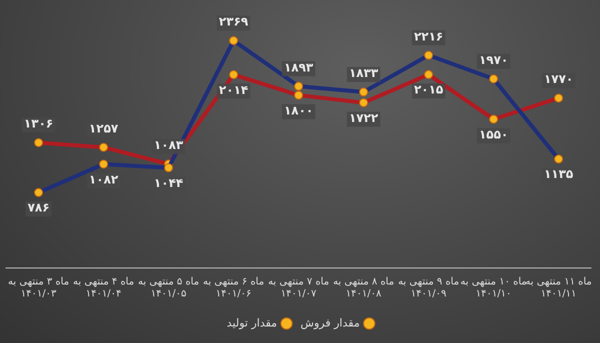  Describe the element at coordinates (299, 67) in the screenshot. I see `data-label: ۱۸۹۳` at that location.